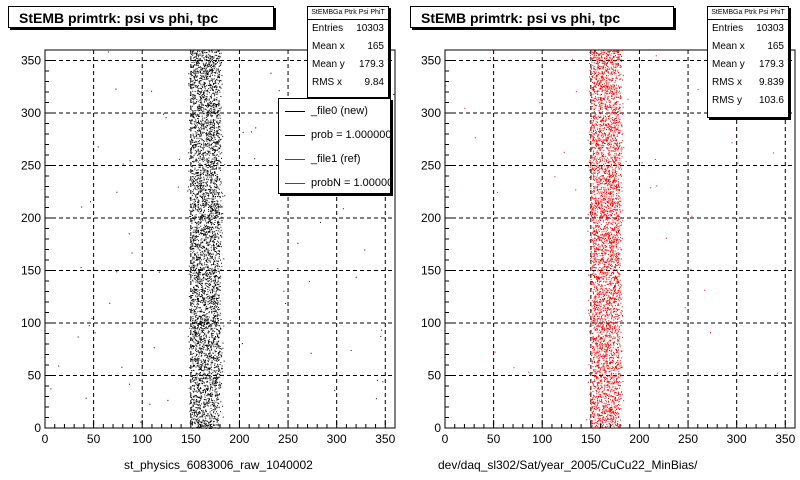 The height and width of the screenshot is (480, 800). Describe the element at coordinates (334, 135) in the screenshot. I see `legend-entry: prob = 1.000000` at that location.